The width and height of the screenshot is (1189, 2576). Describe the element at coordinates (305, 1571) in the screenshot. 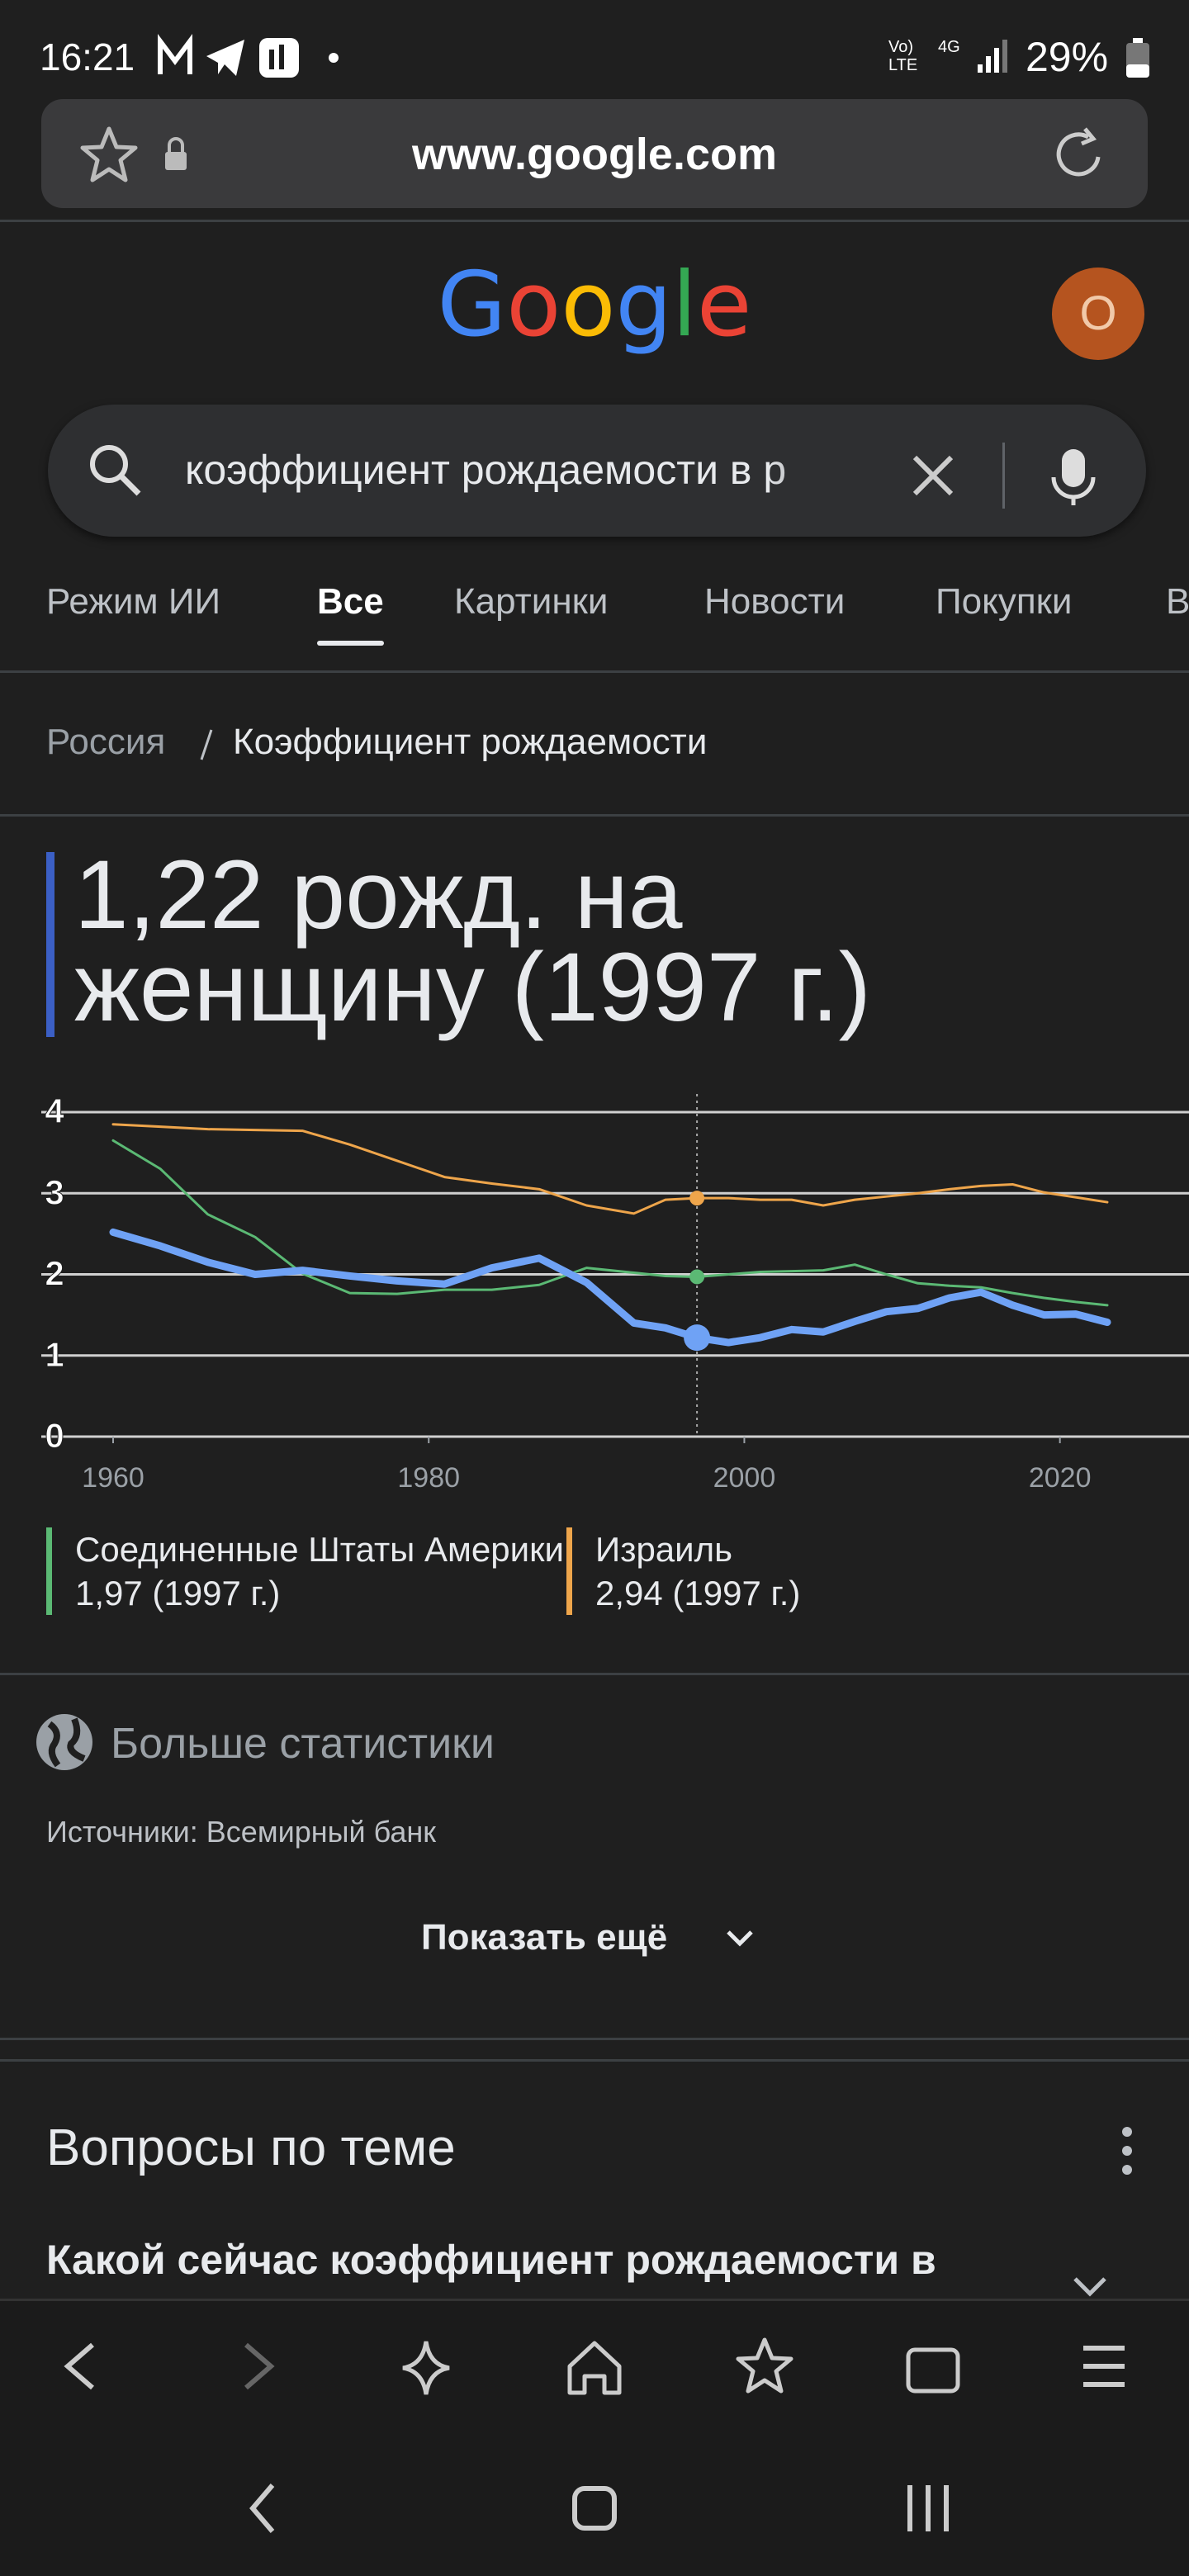

I see `legend-entry: Соединенные Штаты Америки 1,97 (1997 г.)` at that location.